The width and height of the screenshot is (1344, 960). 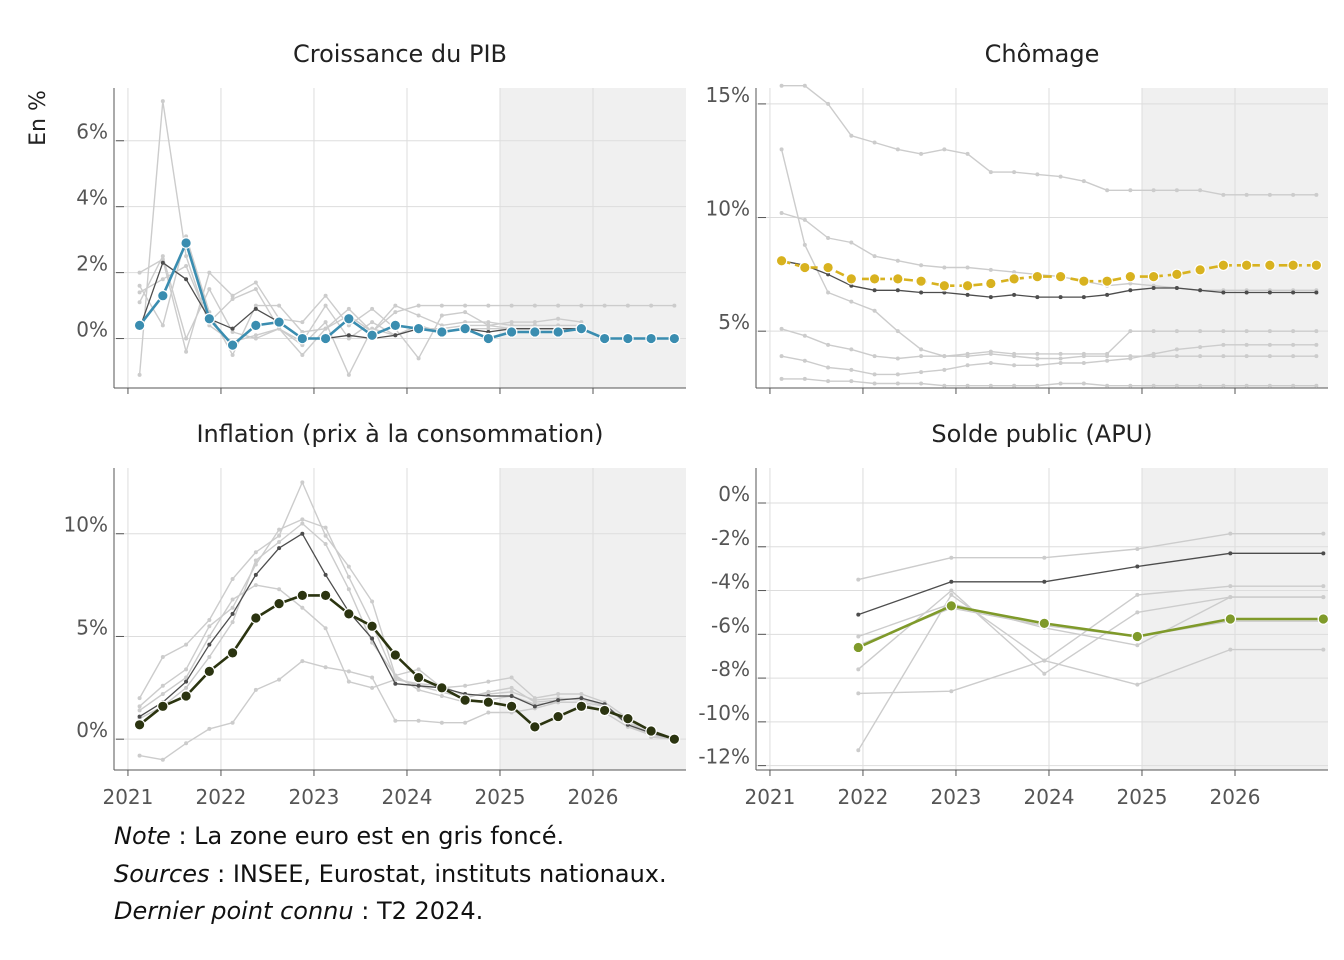 What do you see at coordinates (724, 757) in the screenshot?
I see `y-tick-label: -12%` at bounding box center [724, 757].